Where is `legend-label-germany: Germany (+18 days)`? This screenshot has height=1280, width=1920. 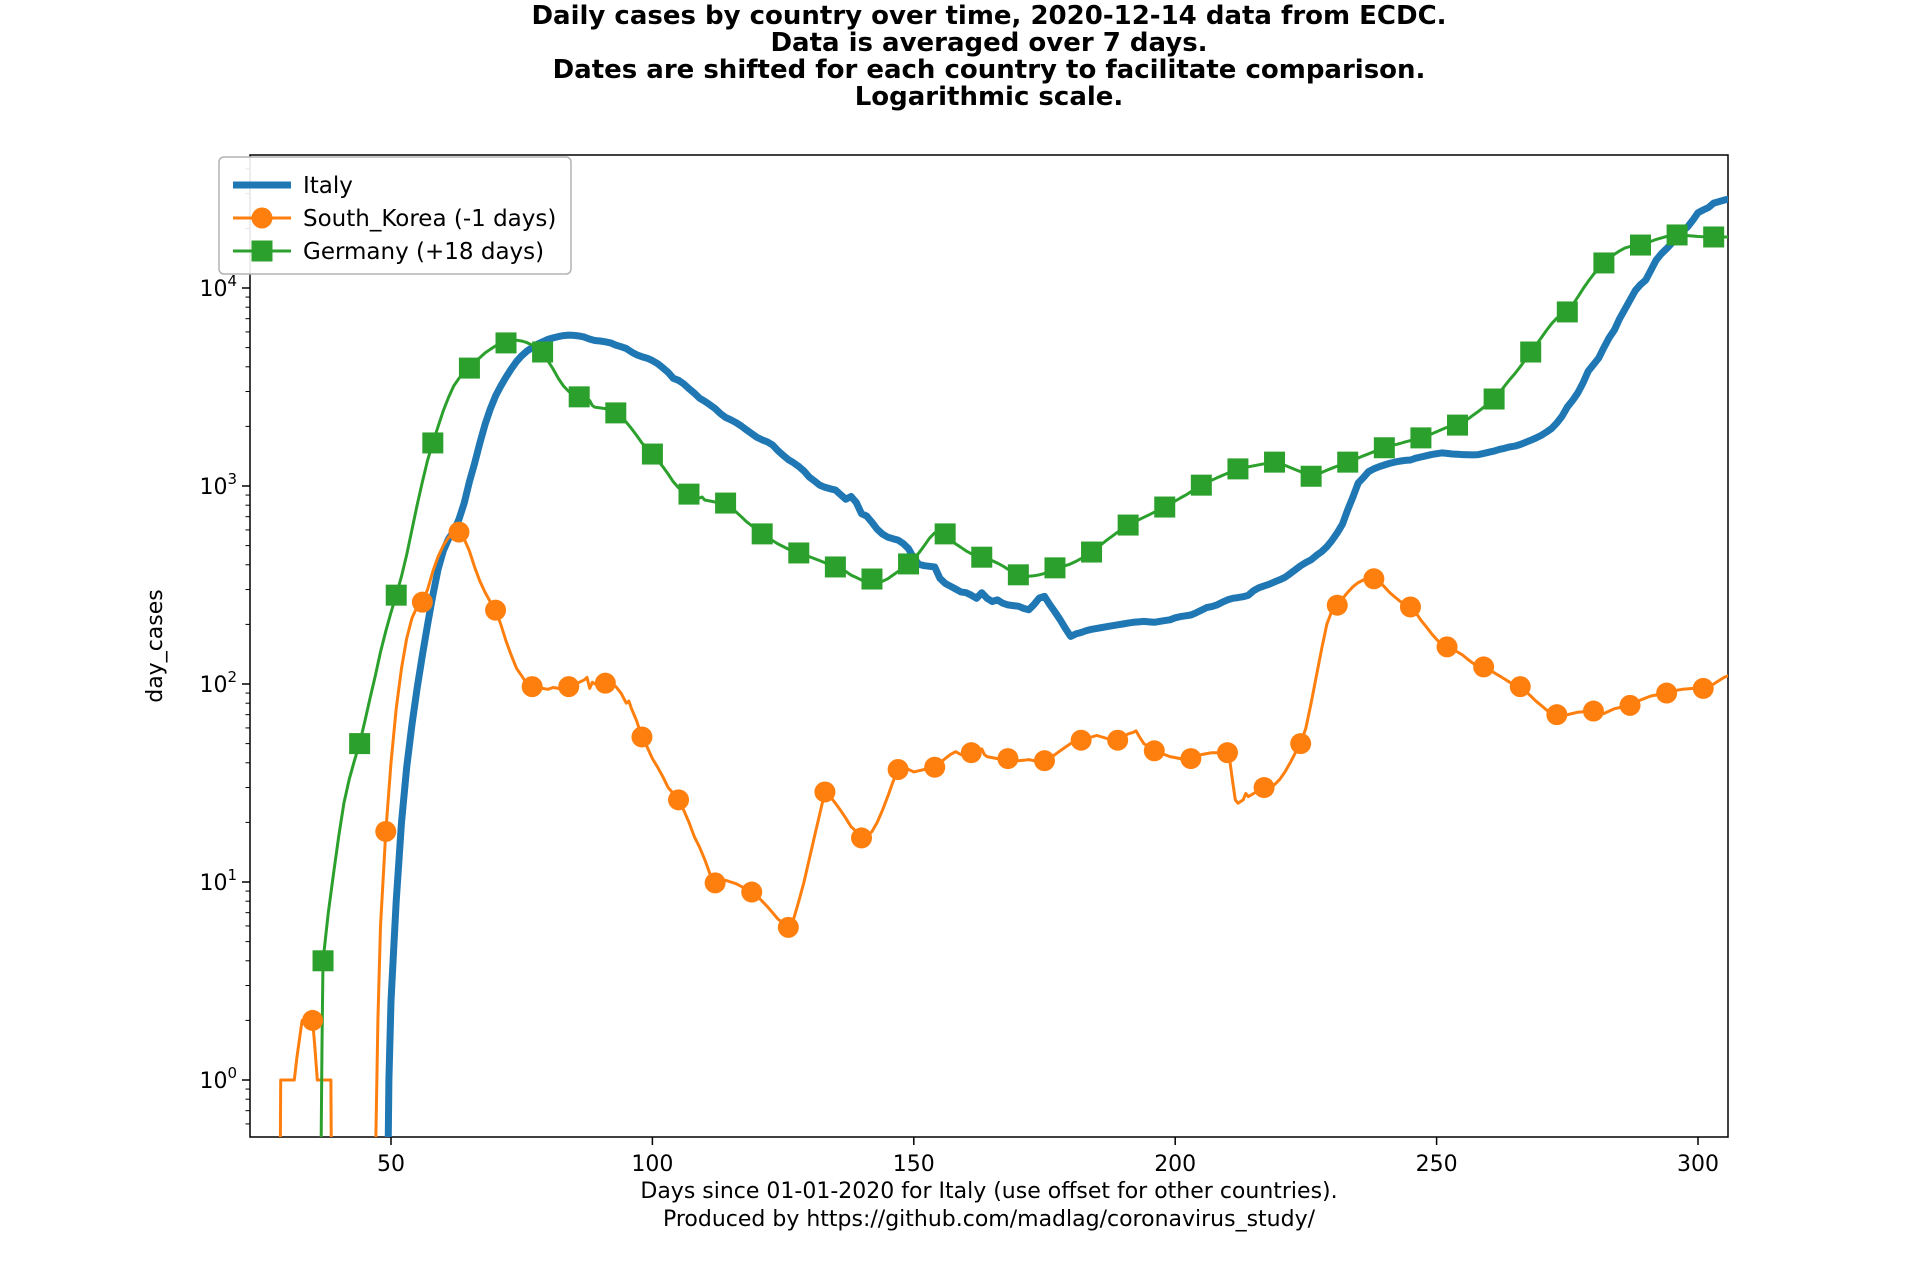
legend-label-germany: Germany (+18 days) is located at coordinates (423, 252).